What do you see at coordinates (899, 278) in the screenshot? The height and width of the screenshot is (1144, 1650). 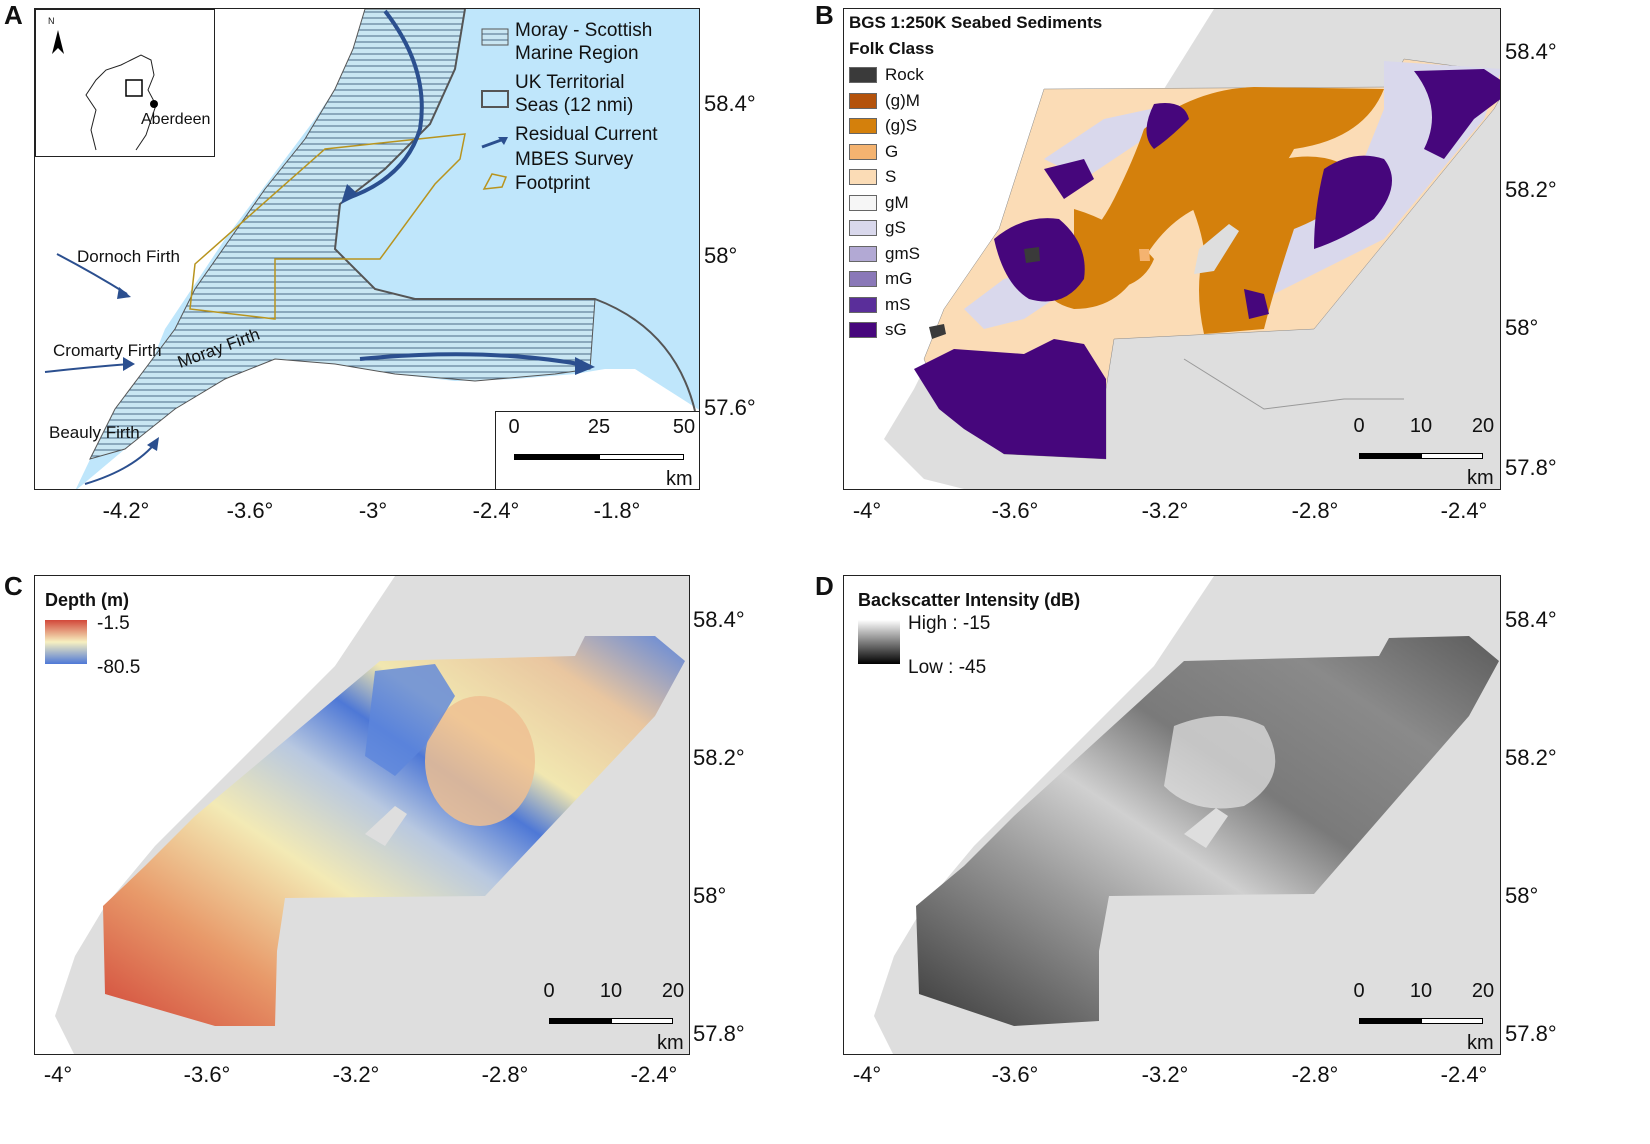 I see `legend-class-label: mG` at bounding box center [899, 278].